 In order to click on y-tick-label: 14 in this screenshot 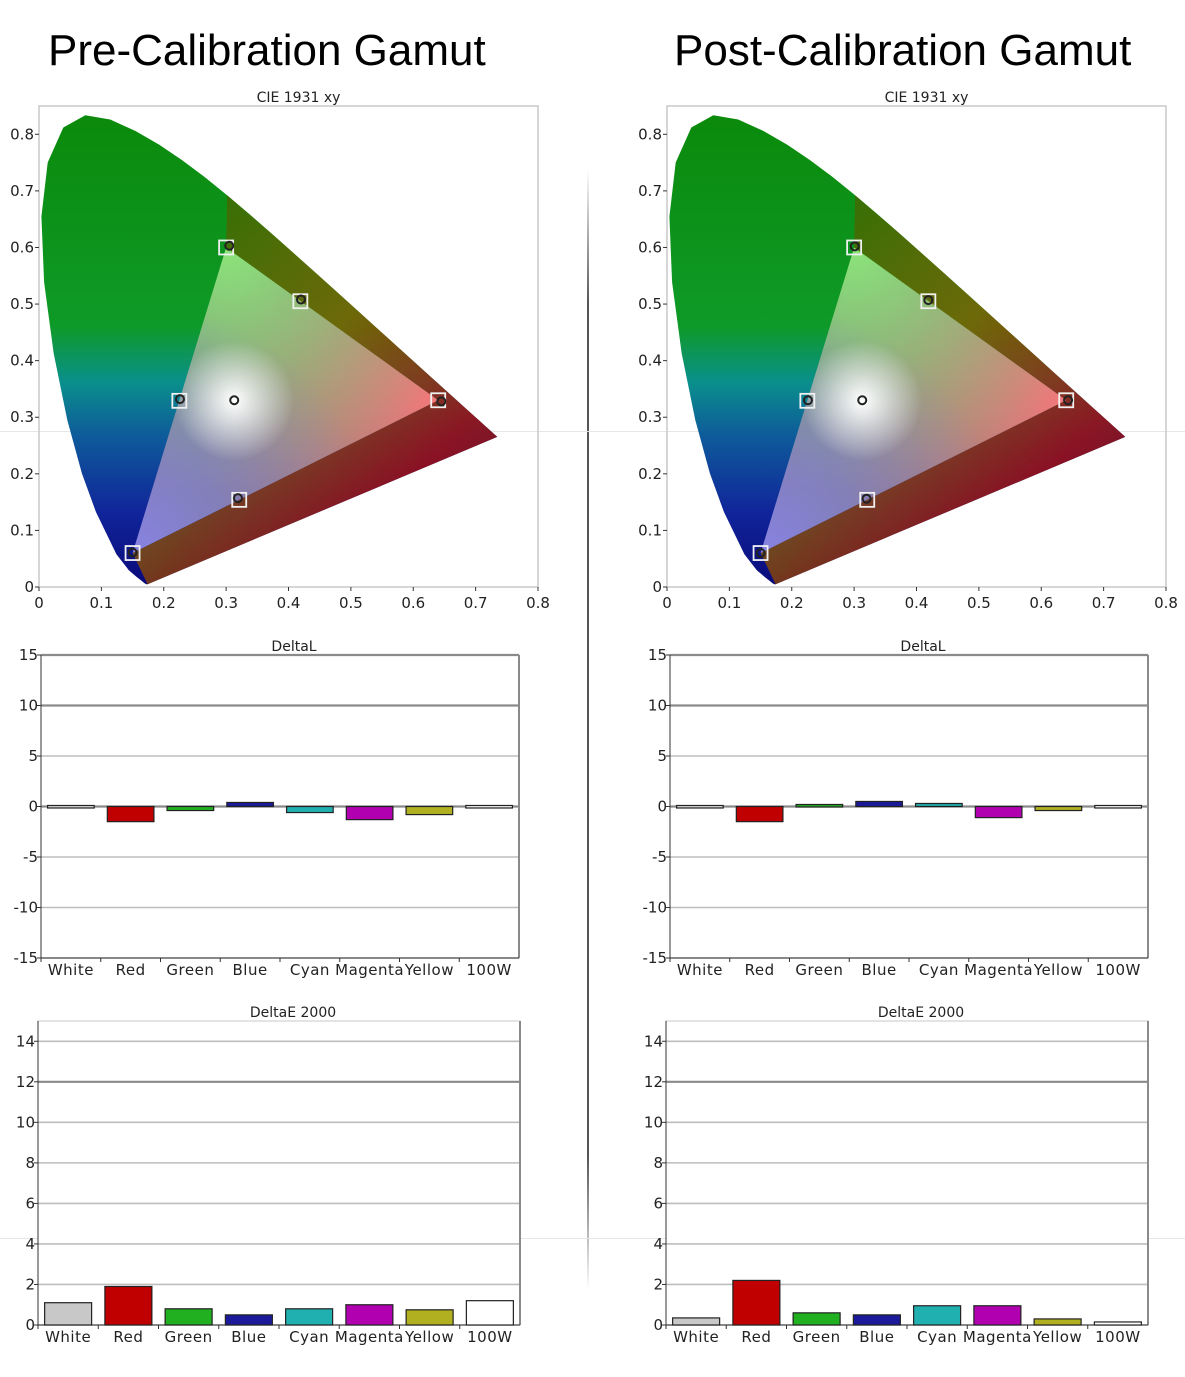, I will do `click(653, 1041)`.